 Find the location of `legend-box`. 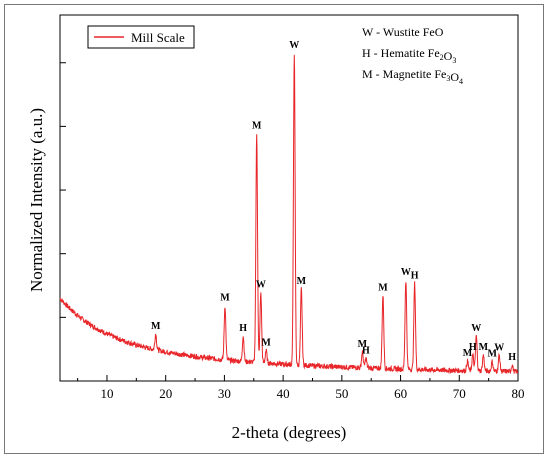

legend-box is located at coordinates (141, 37).